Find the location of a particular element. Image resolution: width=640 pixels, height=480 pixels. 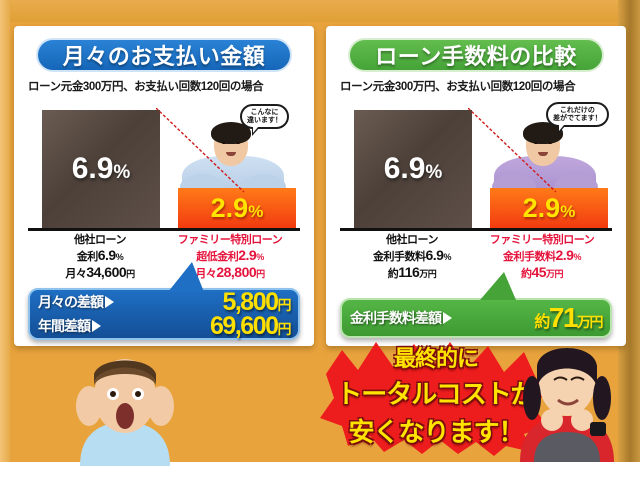

panel-title-text: ローン手数料の比較 is located at coordinates (476, 56).